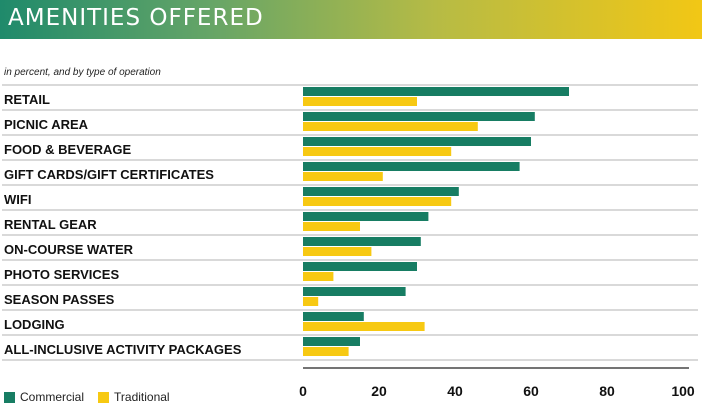 The height and width of the screenshot is (409, 702). What do you see at coordinates (104, 397) in the screenshot?
I see `legend-swatch-traditional` at bounding box center [104, 397].